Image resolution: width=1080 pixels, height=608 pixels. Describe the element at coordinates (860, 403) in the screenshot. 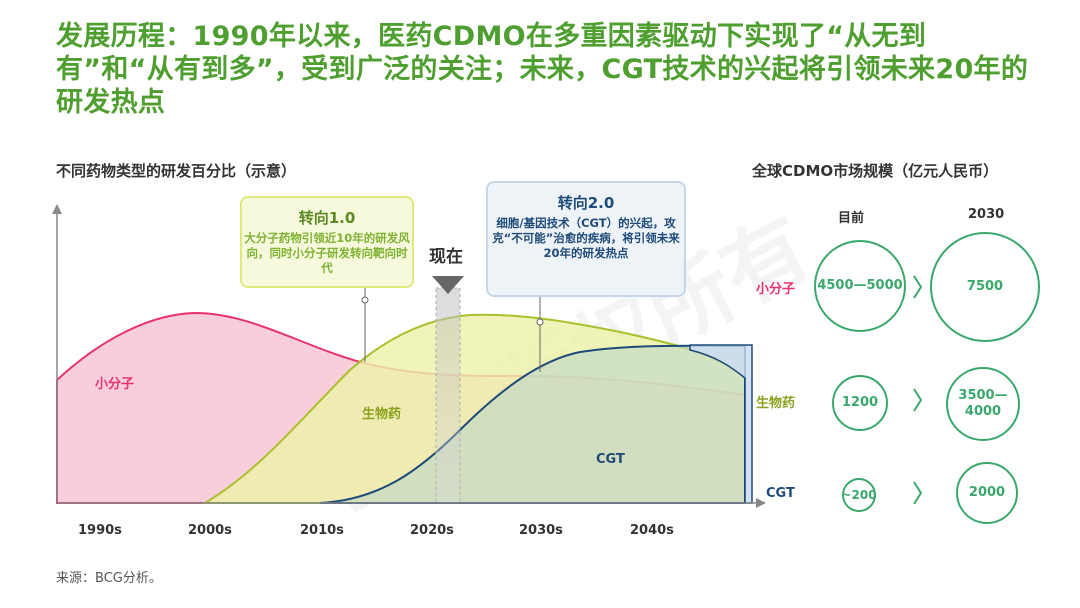

I see `market-circle-biologics-current: 1200` at that location.